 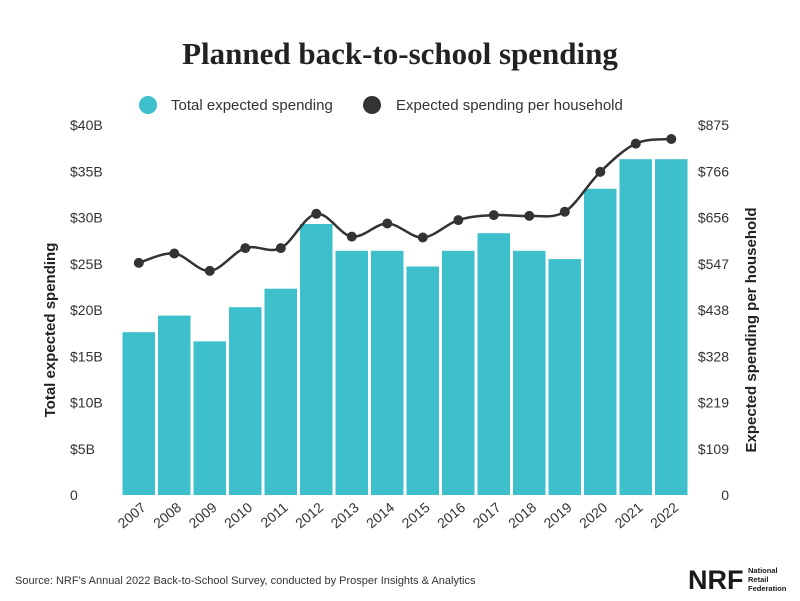 I want to click on right-tick-label: $875, so click(x=713, y=125).